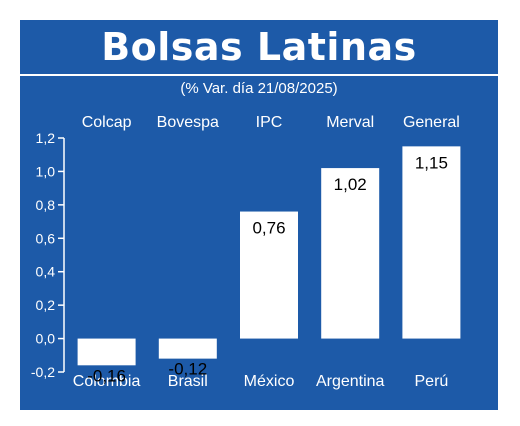  What do you see at coordinates (350, 184) in the screenshot?
I see `data-label: 1,02` at bounding box center [350, 184].